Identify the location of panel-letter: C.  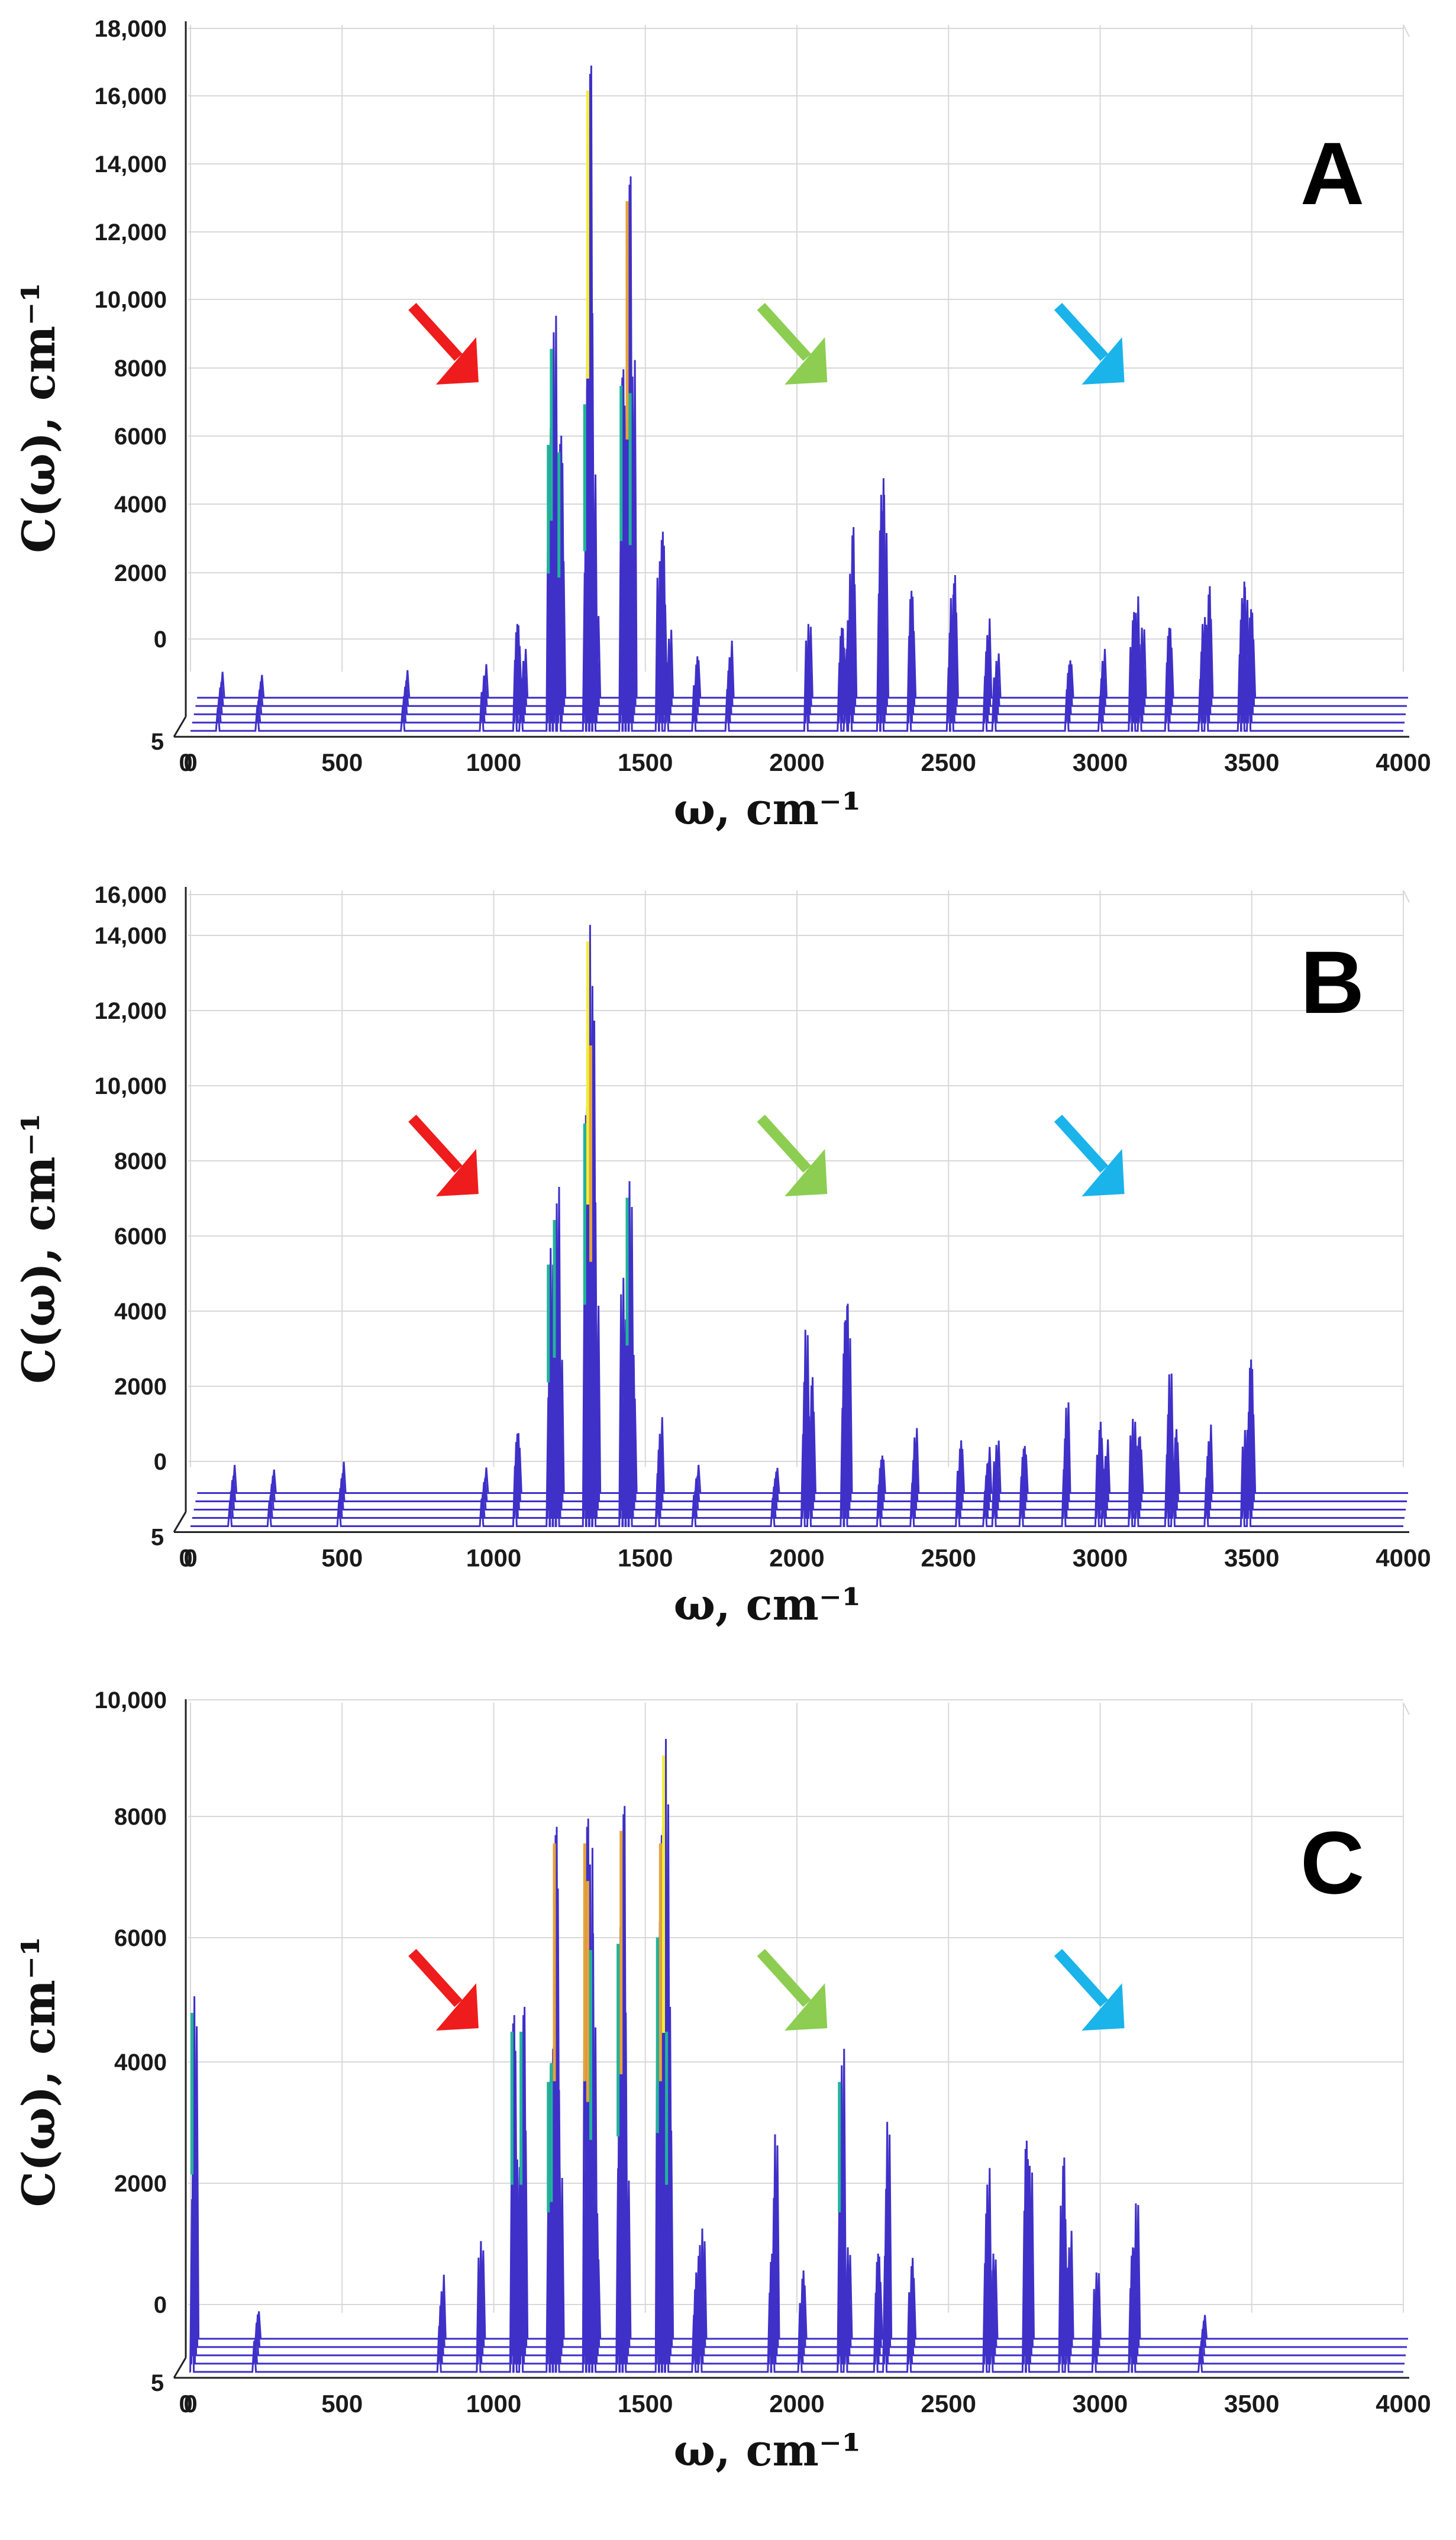
(1332, 1862).